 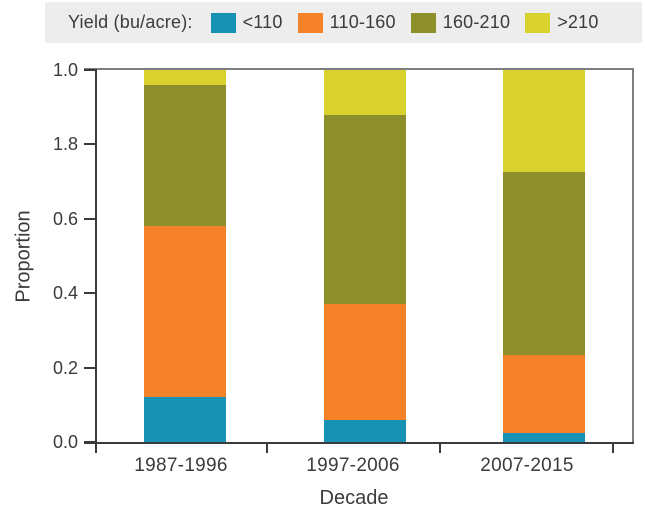 I want to click on legend-items: <110 110-160 160-210 >210, so click(x=412, y=22).